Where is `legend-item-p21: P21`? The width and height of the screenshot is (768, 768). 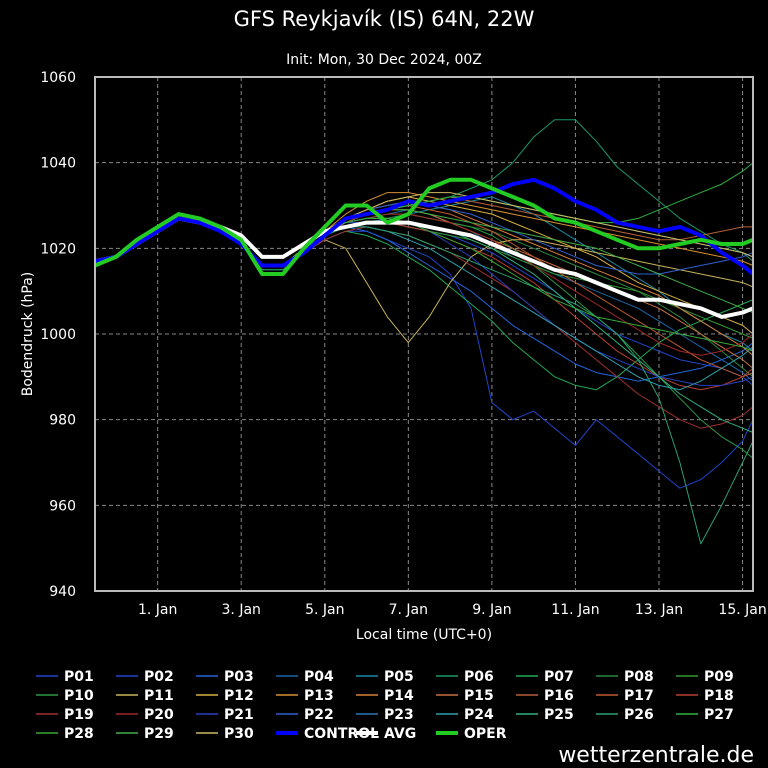
legend-item-p21: P21 is located at coordinates (225, 715).